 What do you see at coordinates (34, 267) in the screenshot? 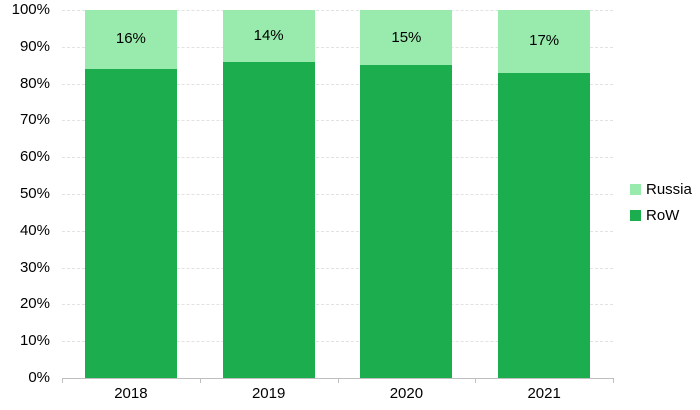
I see `y-axis-tick-label: 30%` at bounding box center [34, 267].